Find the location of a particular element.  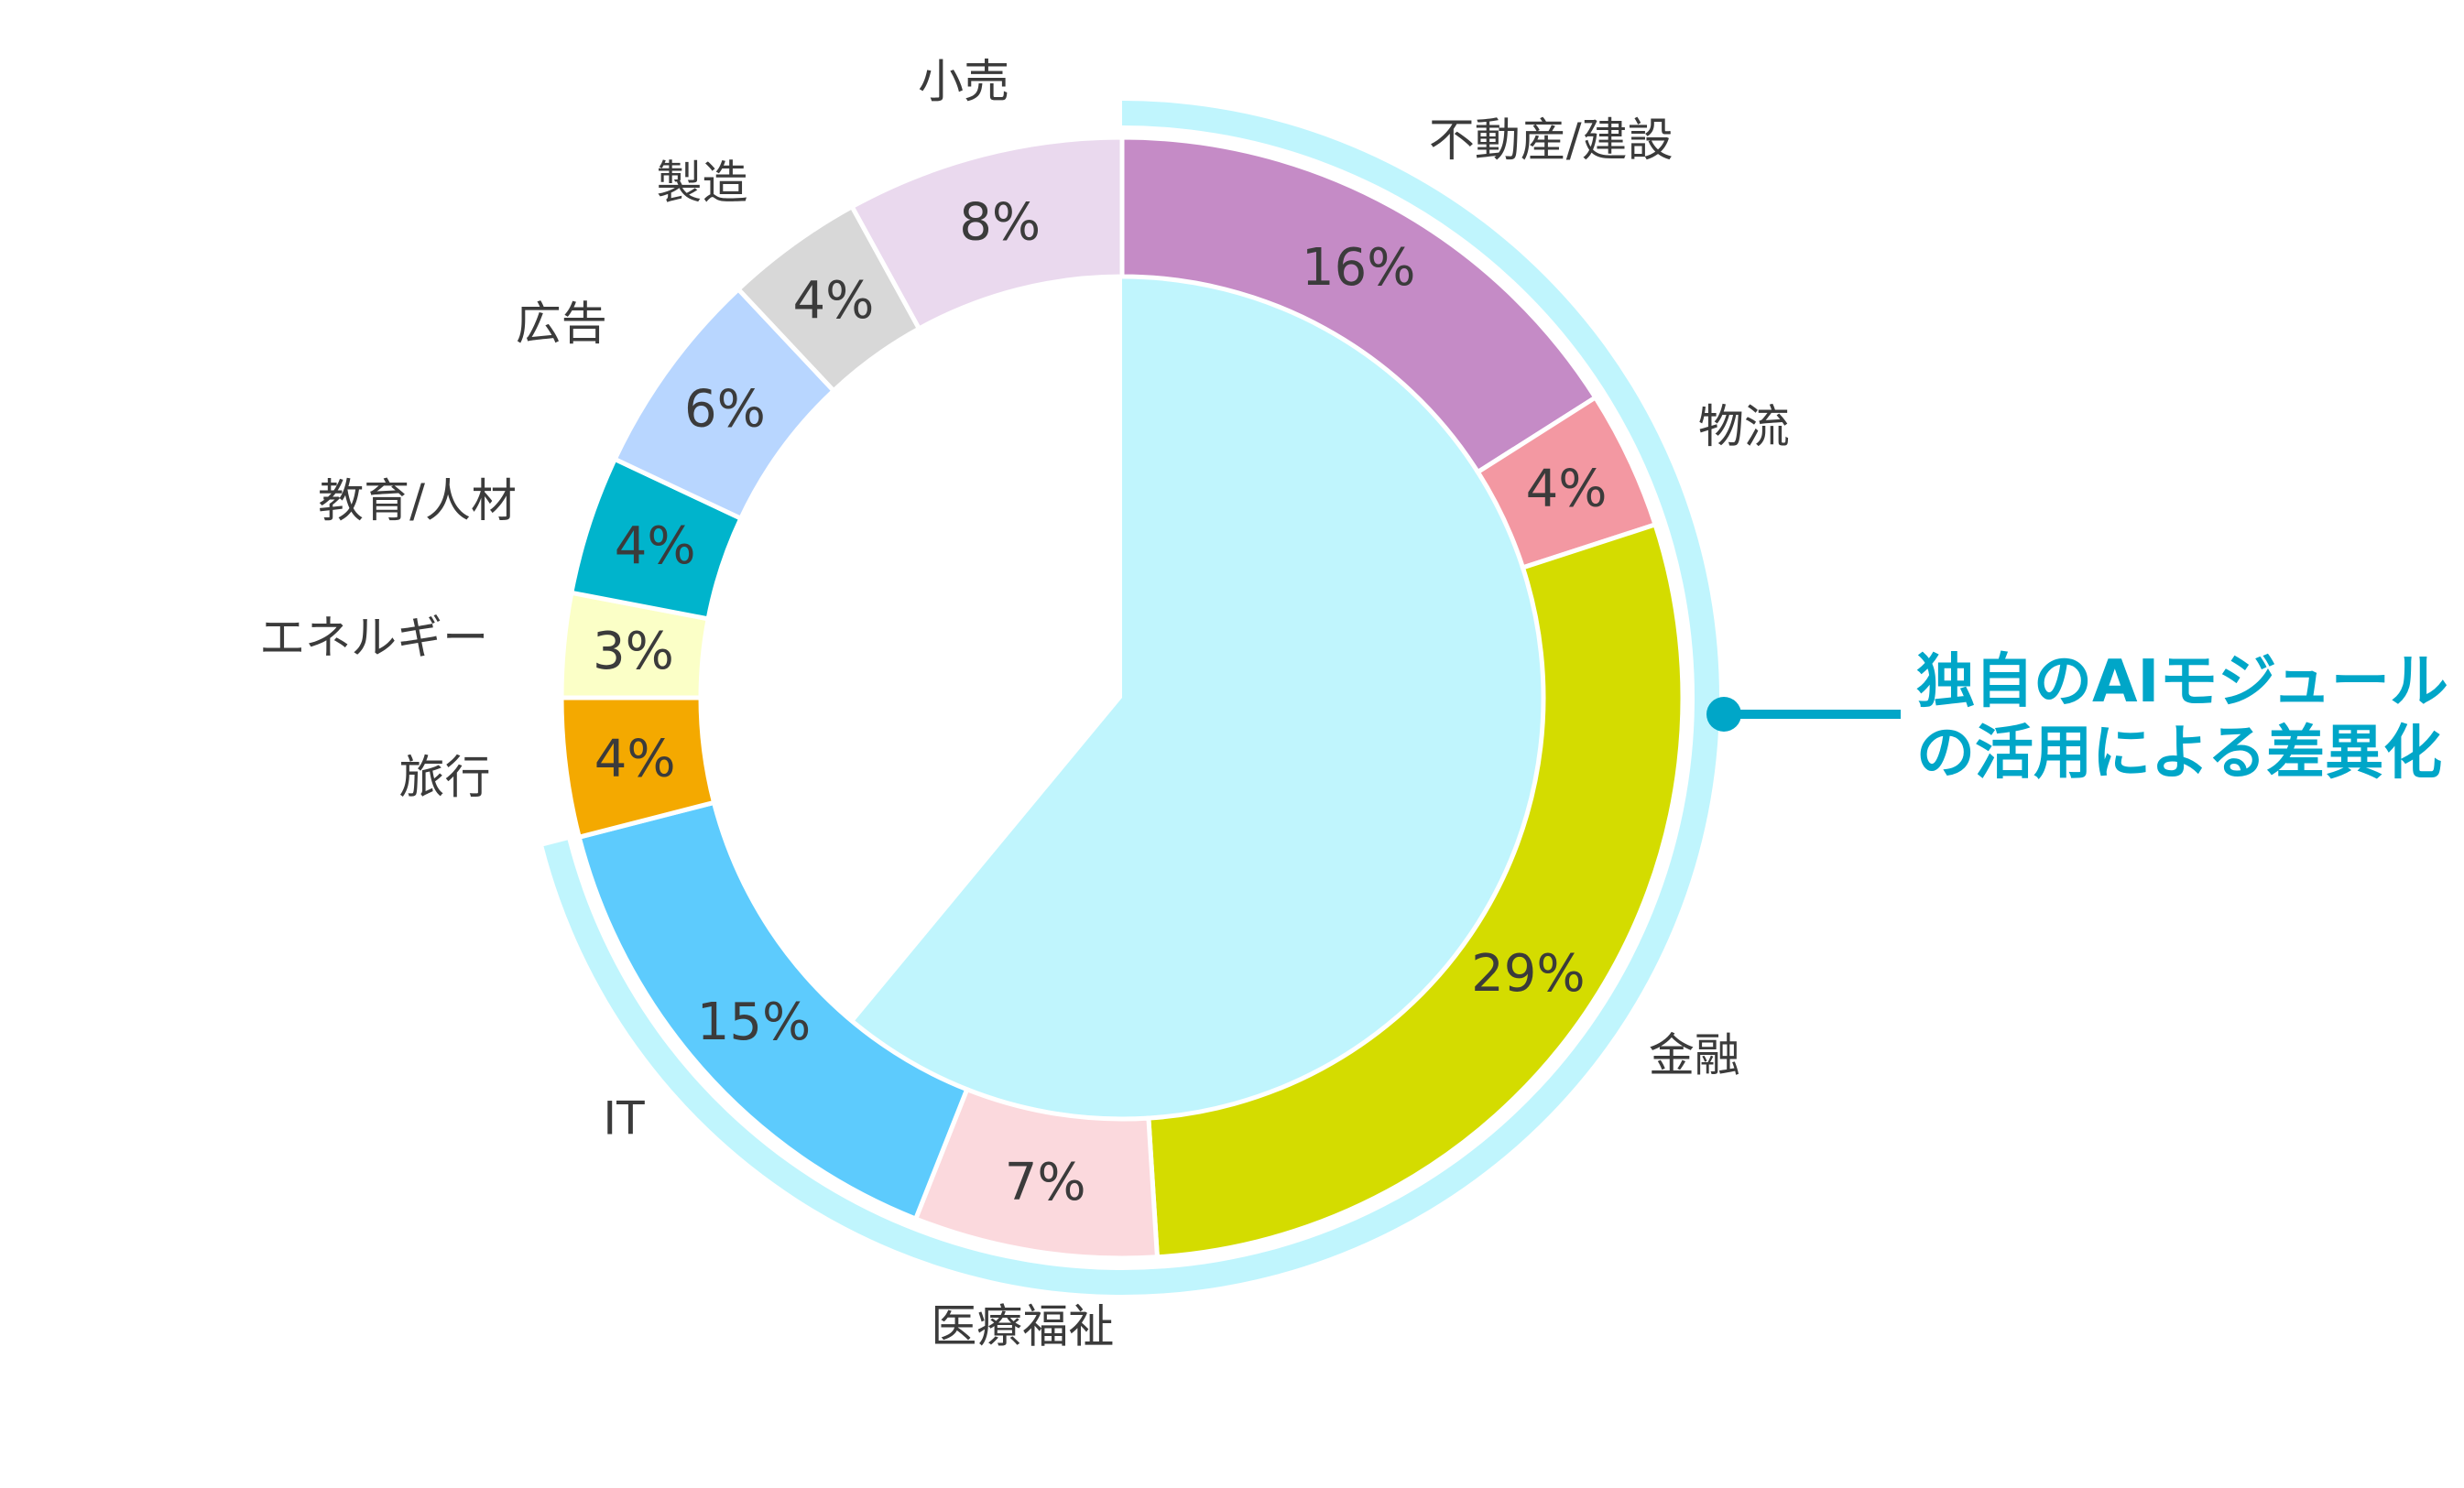

callout: 独自のAIモジュール の活用による差異化 is located at coordinates (2077, 717).